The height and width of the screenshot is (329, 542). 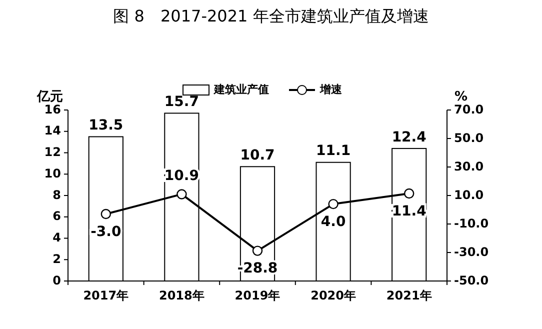 What do you see at coordinates (469, 195) in the screenshot?
I see `y2tick: 10.0` at bounding box center [469, 195].